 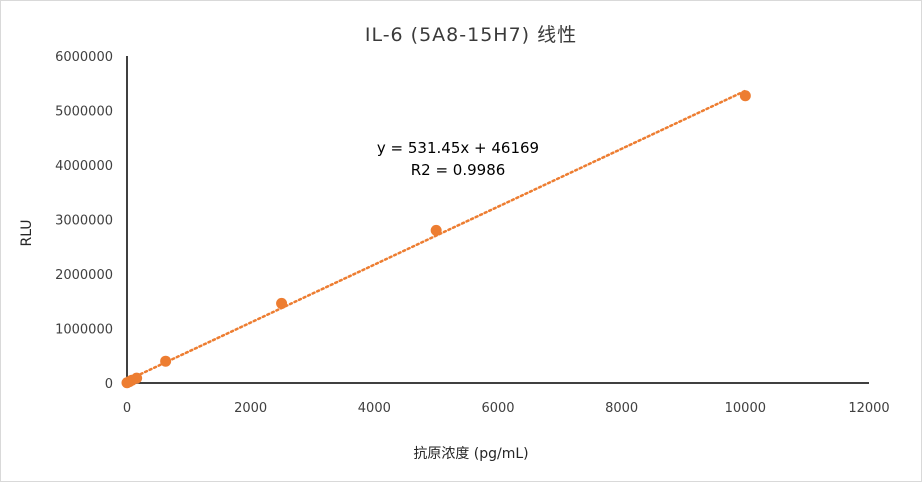 I want to click on trendline-equation: y = 531.45x + 46169, so click(x=458, y=148).